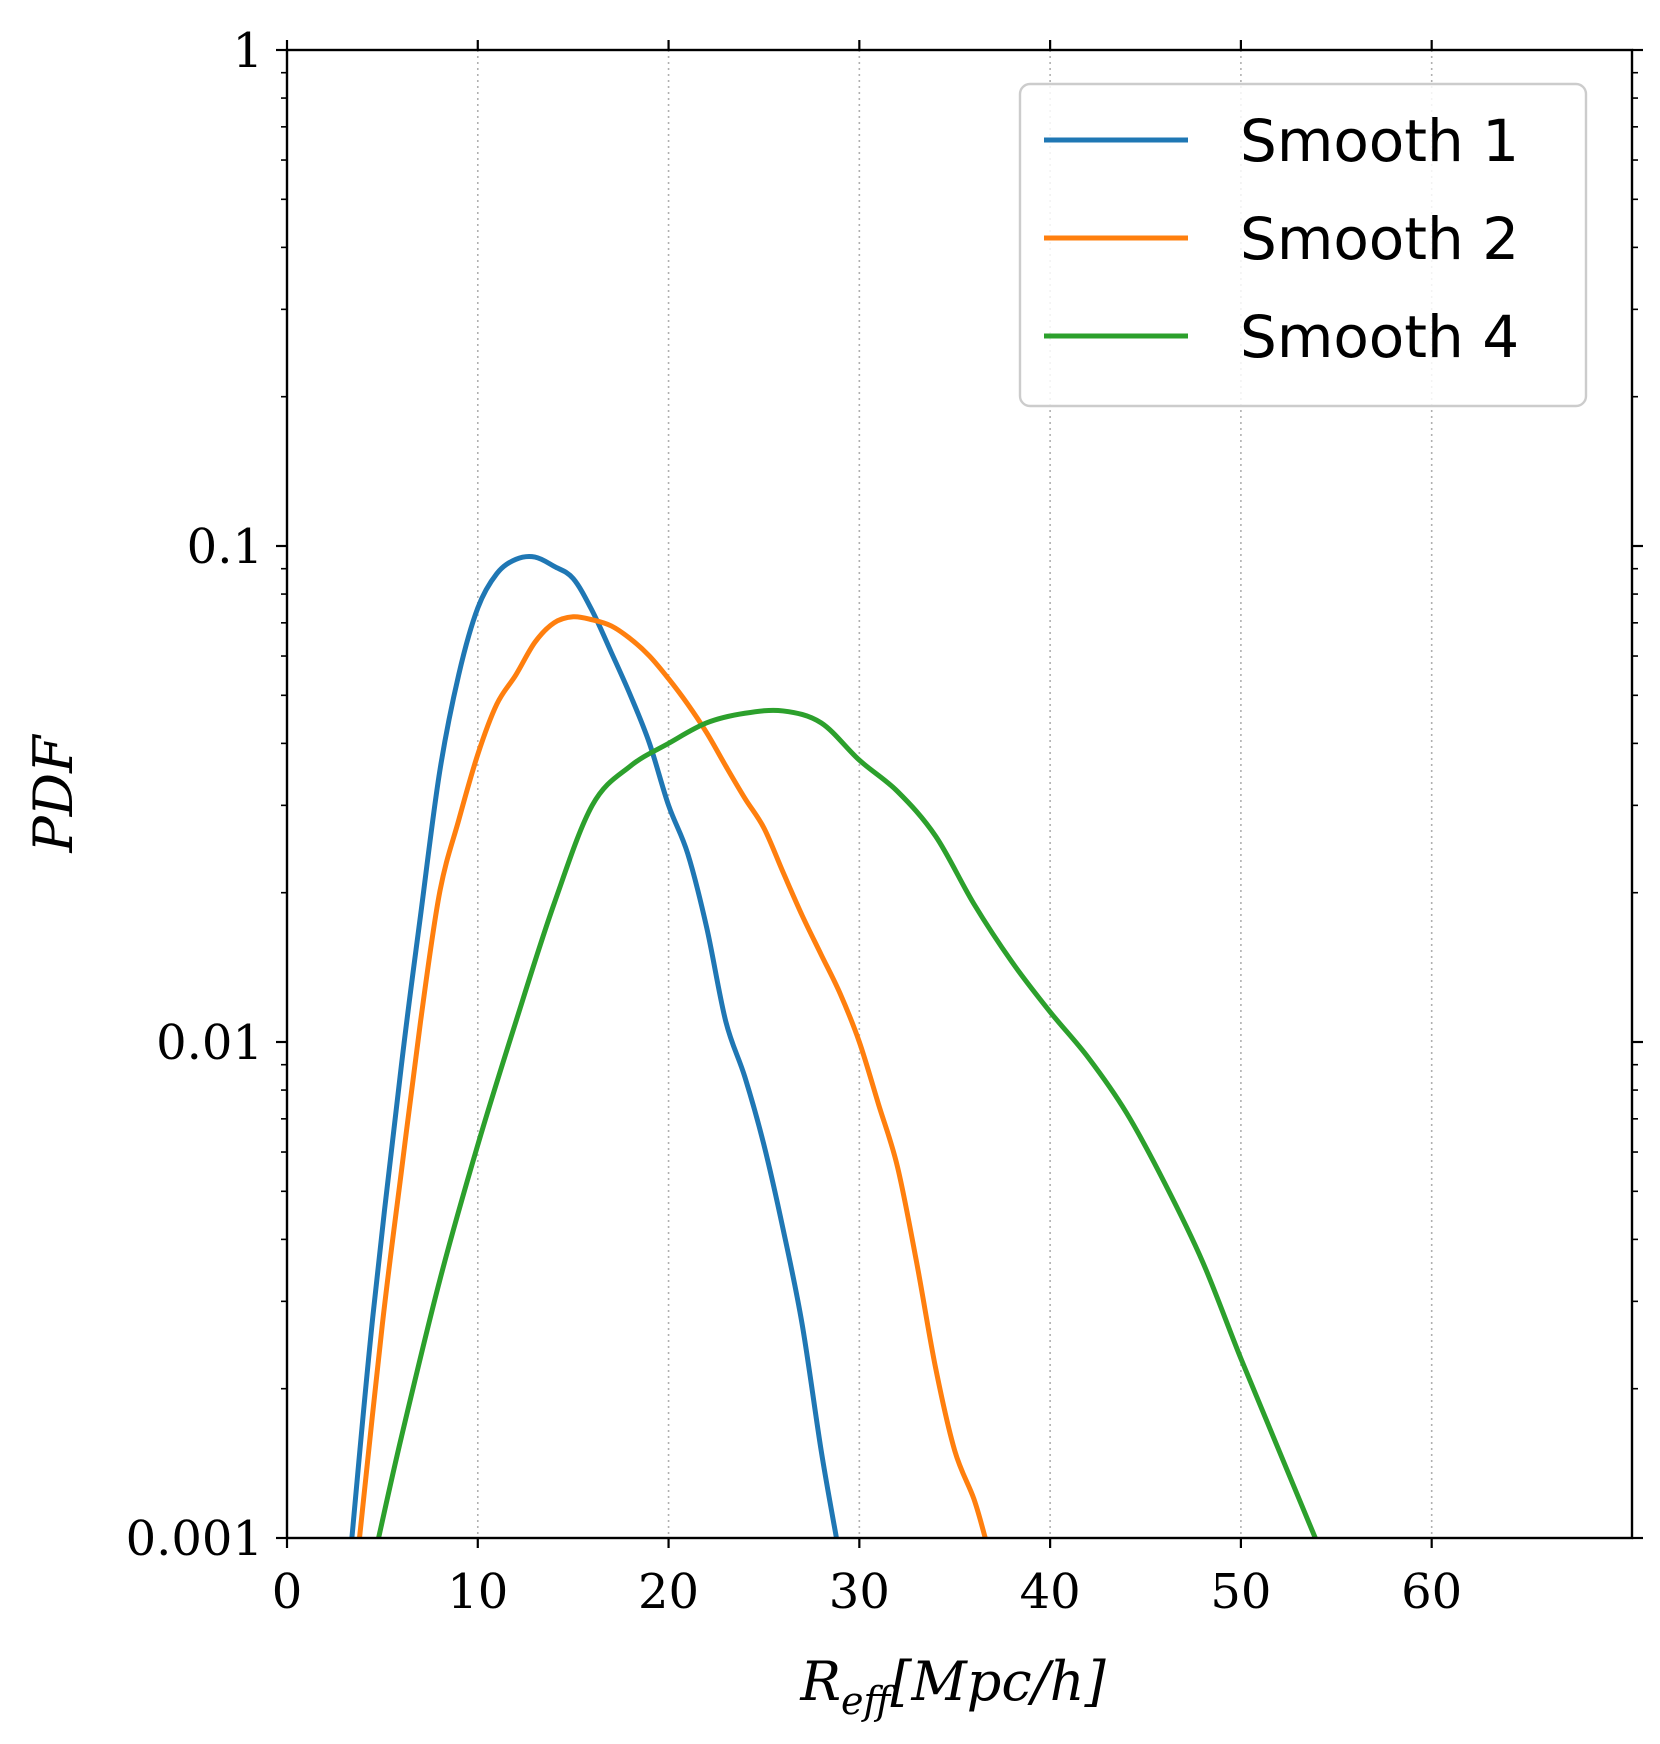 This screenshot has height=1744, width=1660. Describe the element at coordinates (998, 1681) in the screenshot. I see `x-axis-title-unit: [Mpc/h]` at that location.